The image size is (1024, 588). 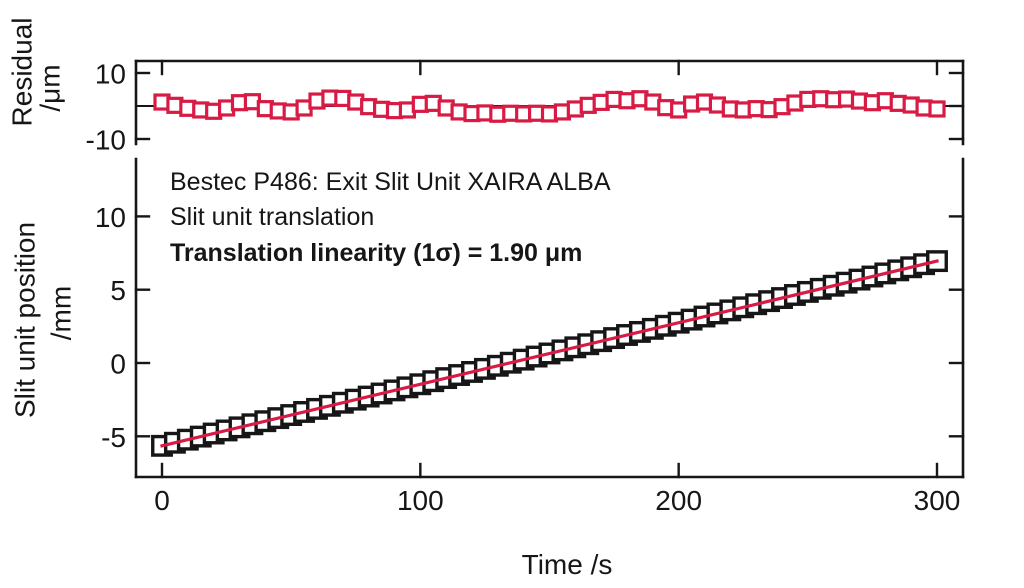 What do you see at coordinates (272, 217) in the screenshot?
I see `annotation-subtitle: Slit unit translation` at bounding box center [272, 217].